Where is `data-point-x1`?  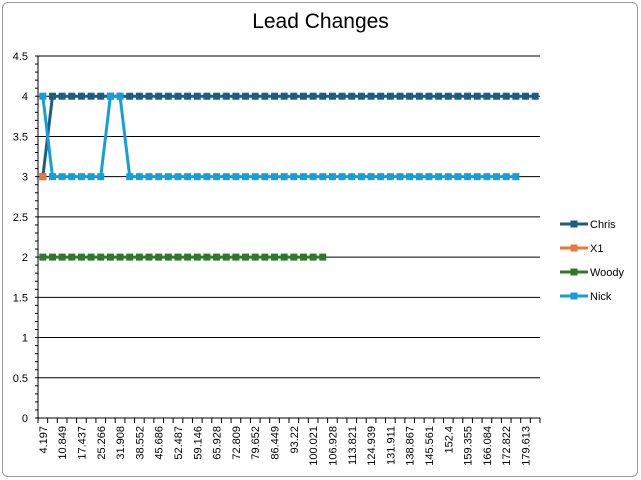 data-point-x1 is located at coordinates (43, 177).